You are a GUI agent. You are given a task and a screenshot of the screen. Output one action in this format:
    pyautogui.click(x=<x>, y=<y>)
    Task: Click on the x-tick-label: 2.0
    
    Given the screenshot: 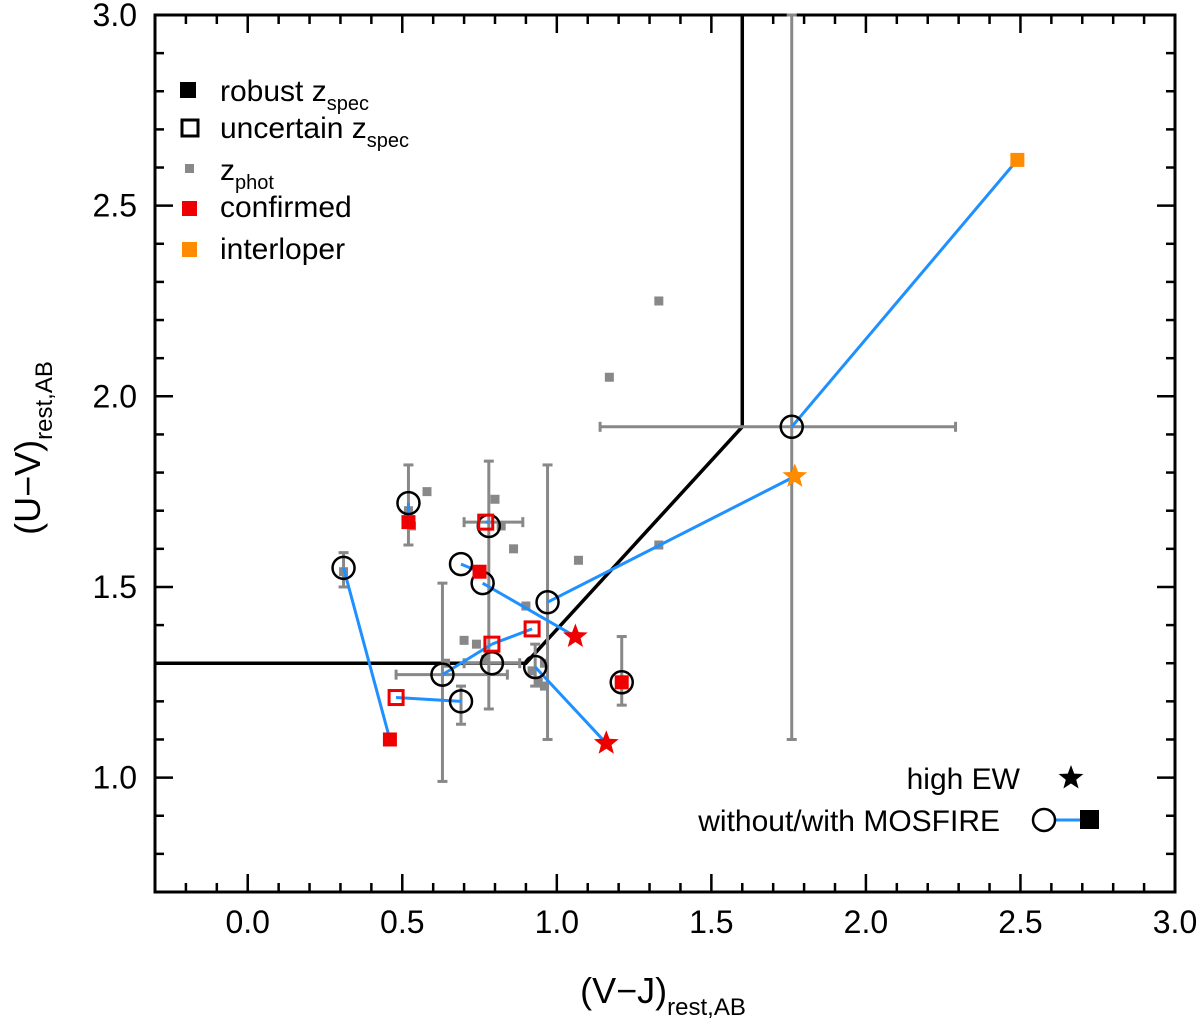 What is the action you would take?
    pyautogui.click(x=866, y=922)
    